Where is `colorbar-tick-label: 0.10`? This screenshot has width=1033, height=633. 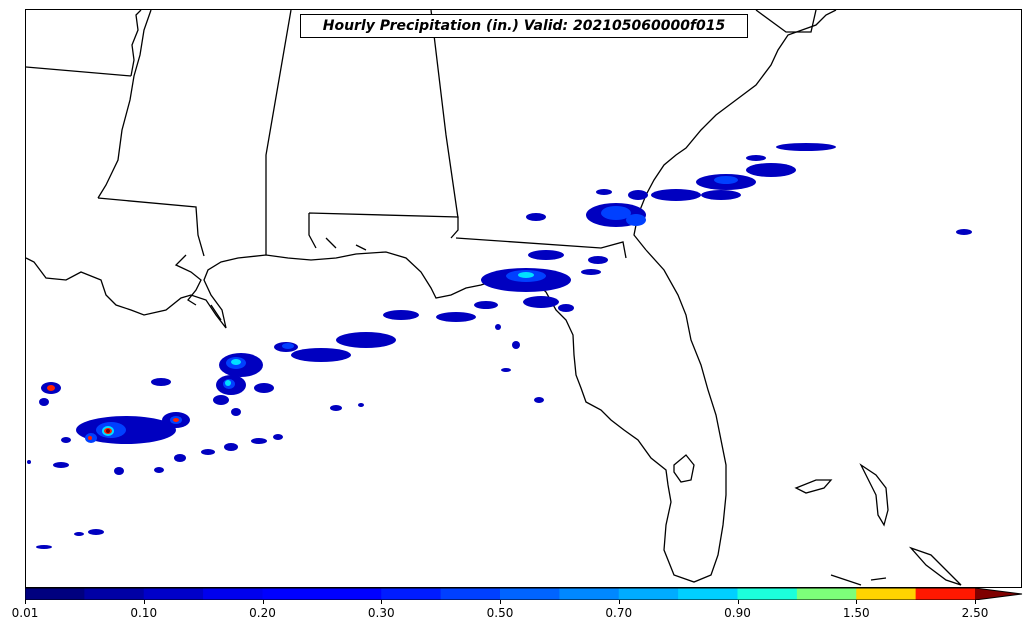 colorbar-tick-label: 0.10 is located at coordinates (144, 613).